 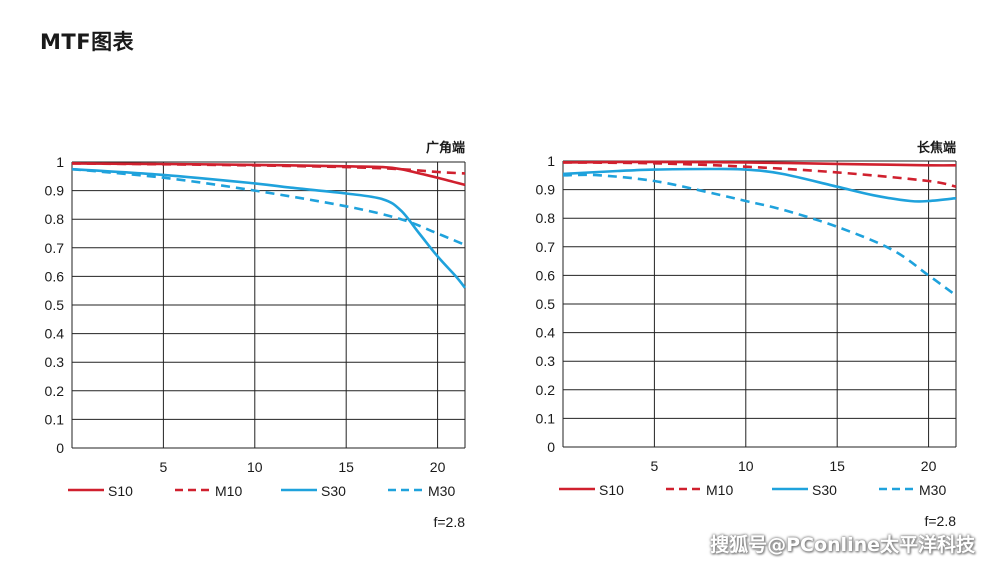 I want to click on chart-title: 广角端, so click(x=445, y=148).